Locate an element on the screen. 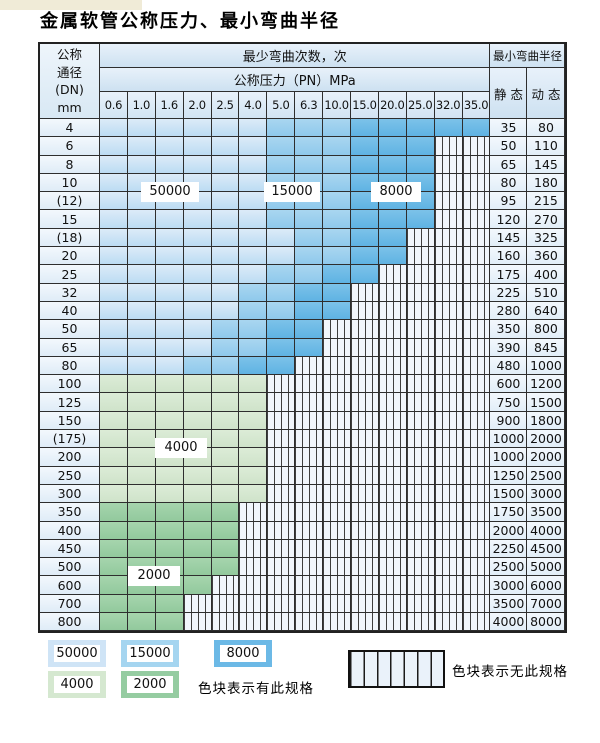 This screenshot has width=600, height=743. grid-cell-125-2.0 is located at coordinates (197, 402).